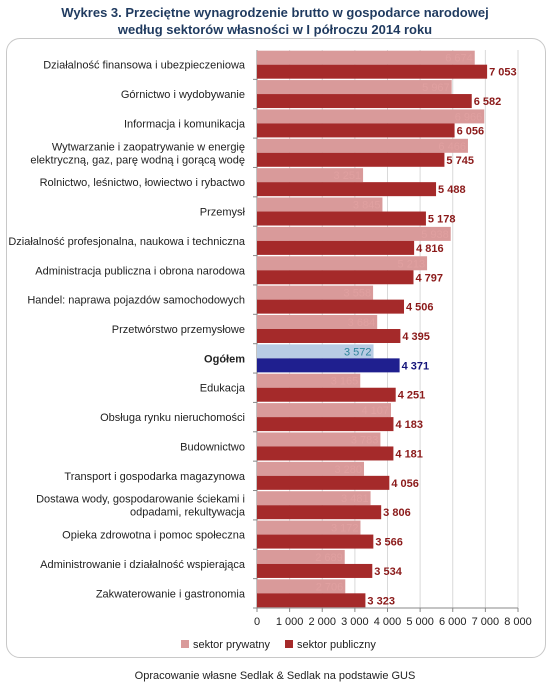 Image resolution: width=550 pixels, height=690 pixels. Describe the element at coordinates (348, 176) in the screenshot. I see `data-label-sektor-prywatny: 3 251` at that location.